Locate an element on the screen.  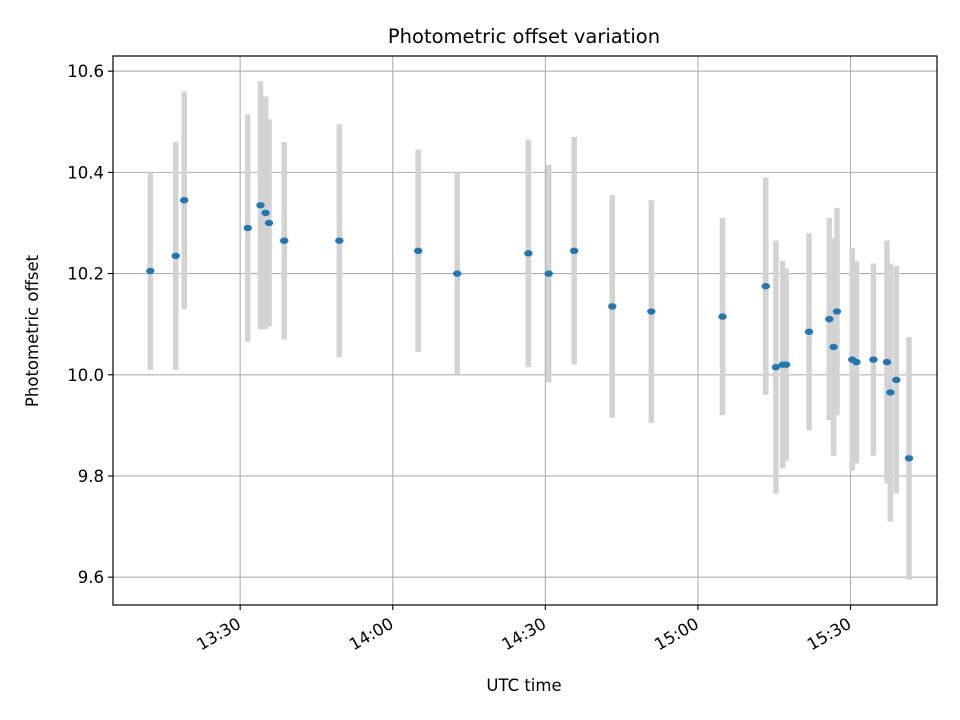
y-axis-label: Photometric offset is located at coordinates (32, 330).